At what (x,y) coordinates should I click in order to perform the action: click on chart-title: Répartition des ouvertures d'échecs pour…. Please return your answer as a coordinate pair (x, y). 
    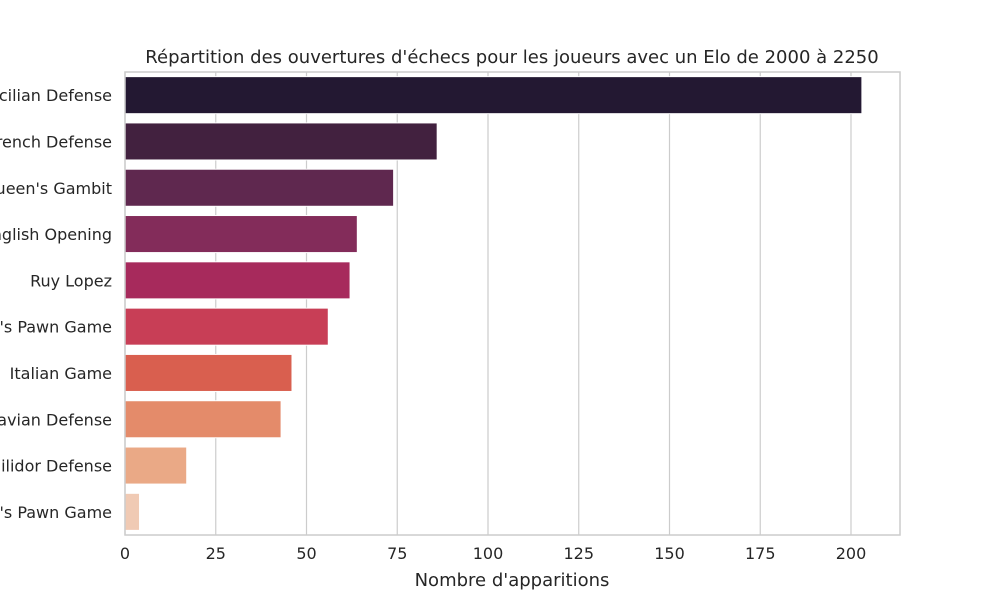
    Looking at the image, I should click on (511, 57).